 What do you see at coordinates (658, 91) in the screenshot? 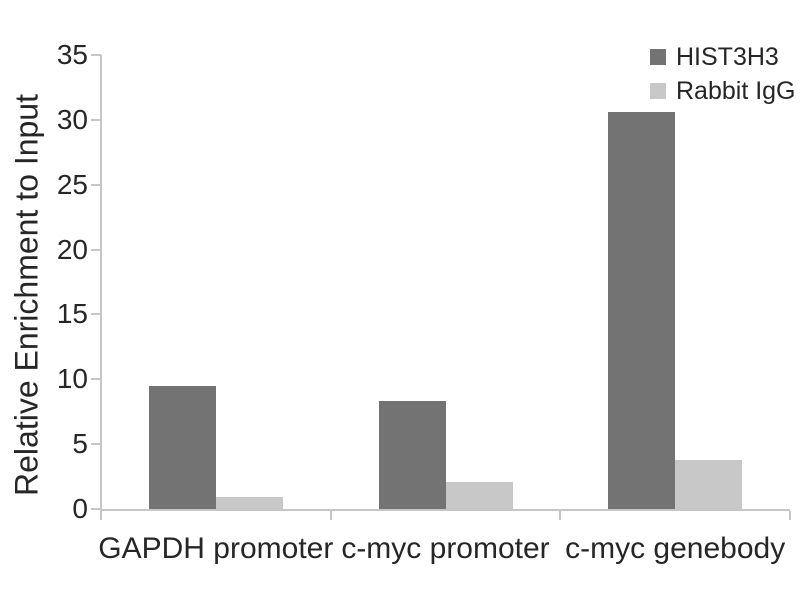
I see `legend-swatch-rabbit-igg` at bounding box center [658, 91].